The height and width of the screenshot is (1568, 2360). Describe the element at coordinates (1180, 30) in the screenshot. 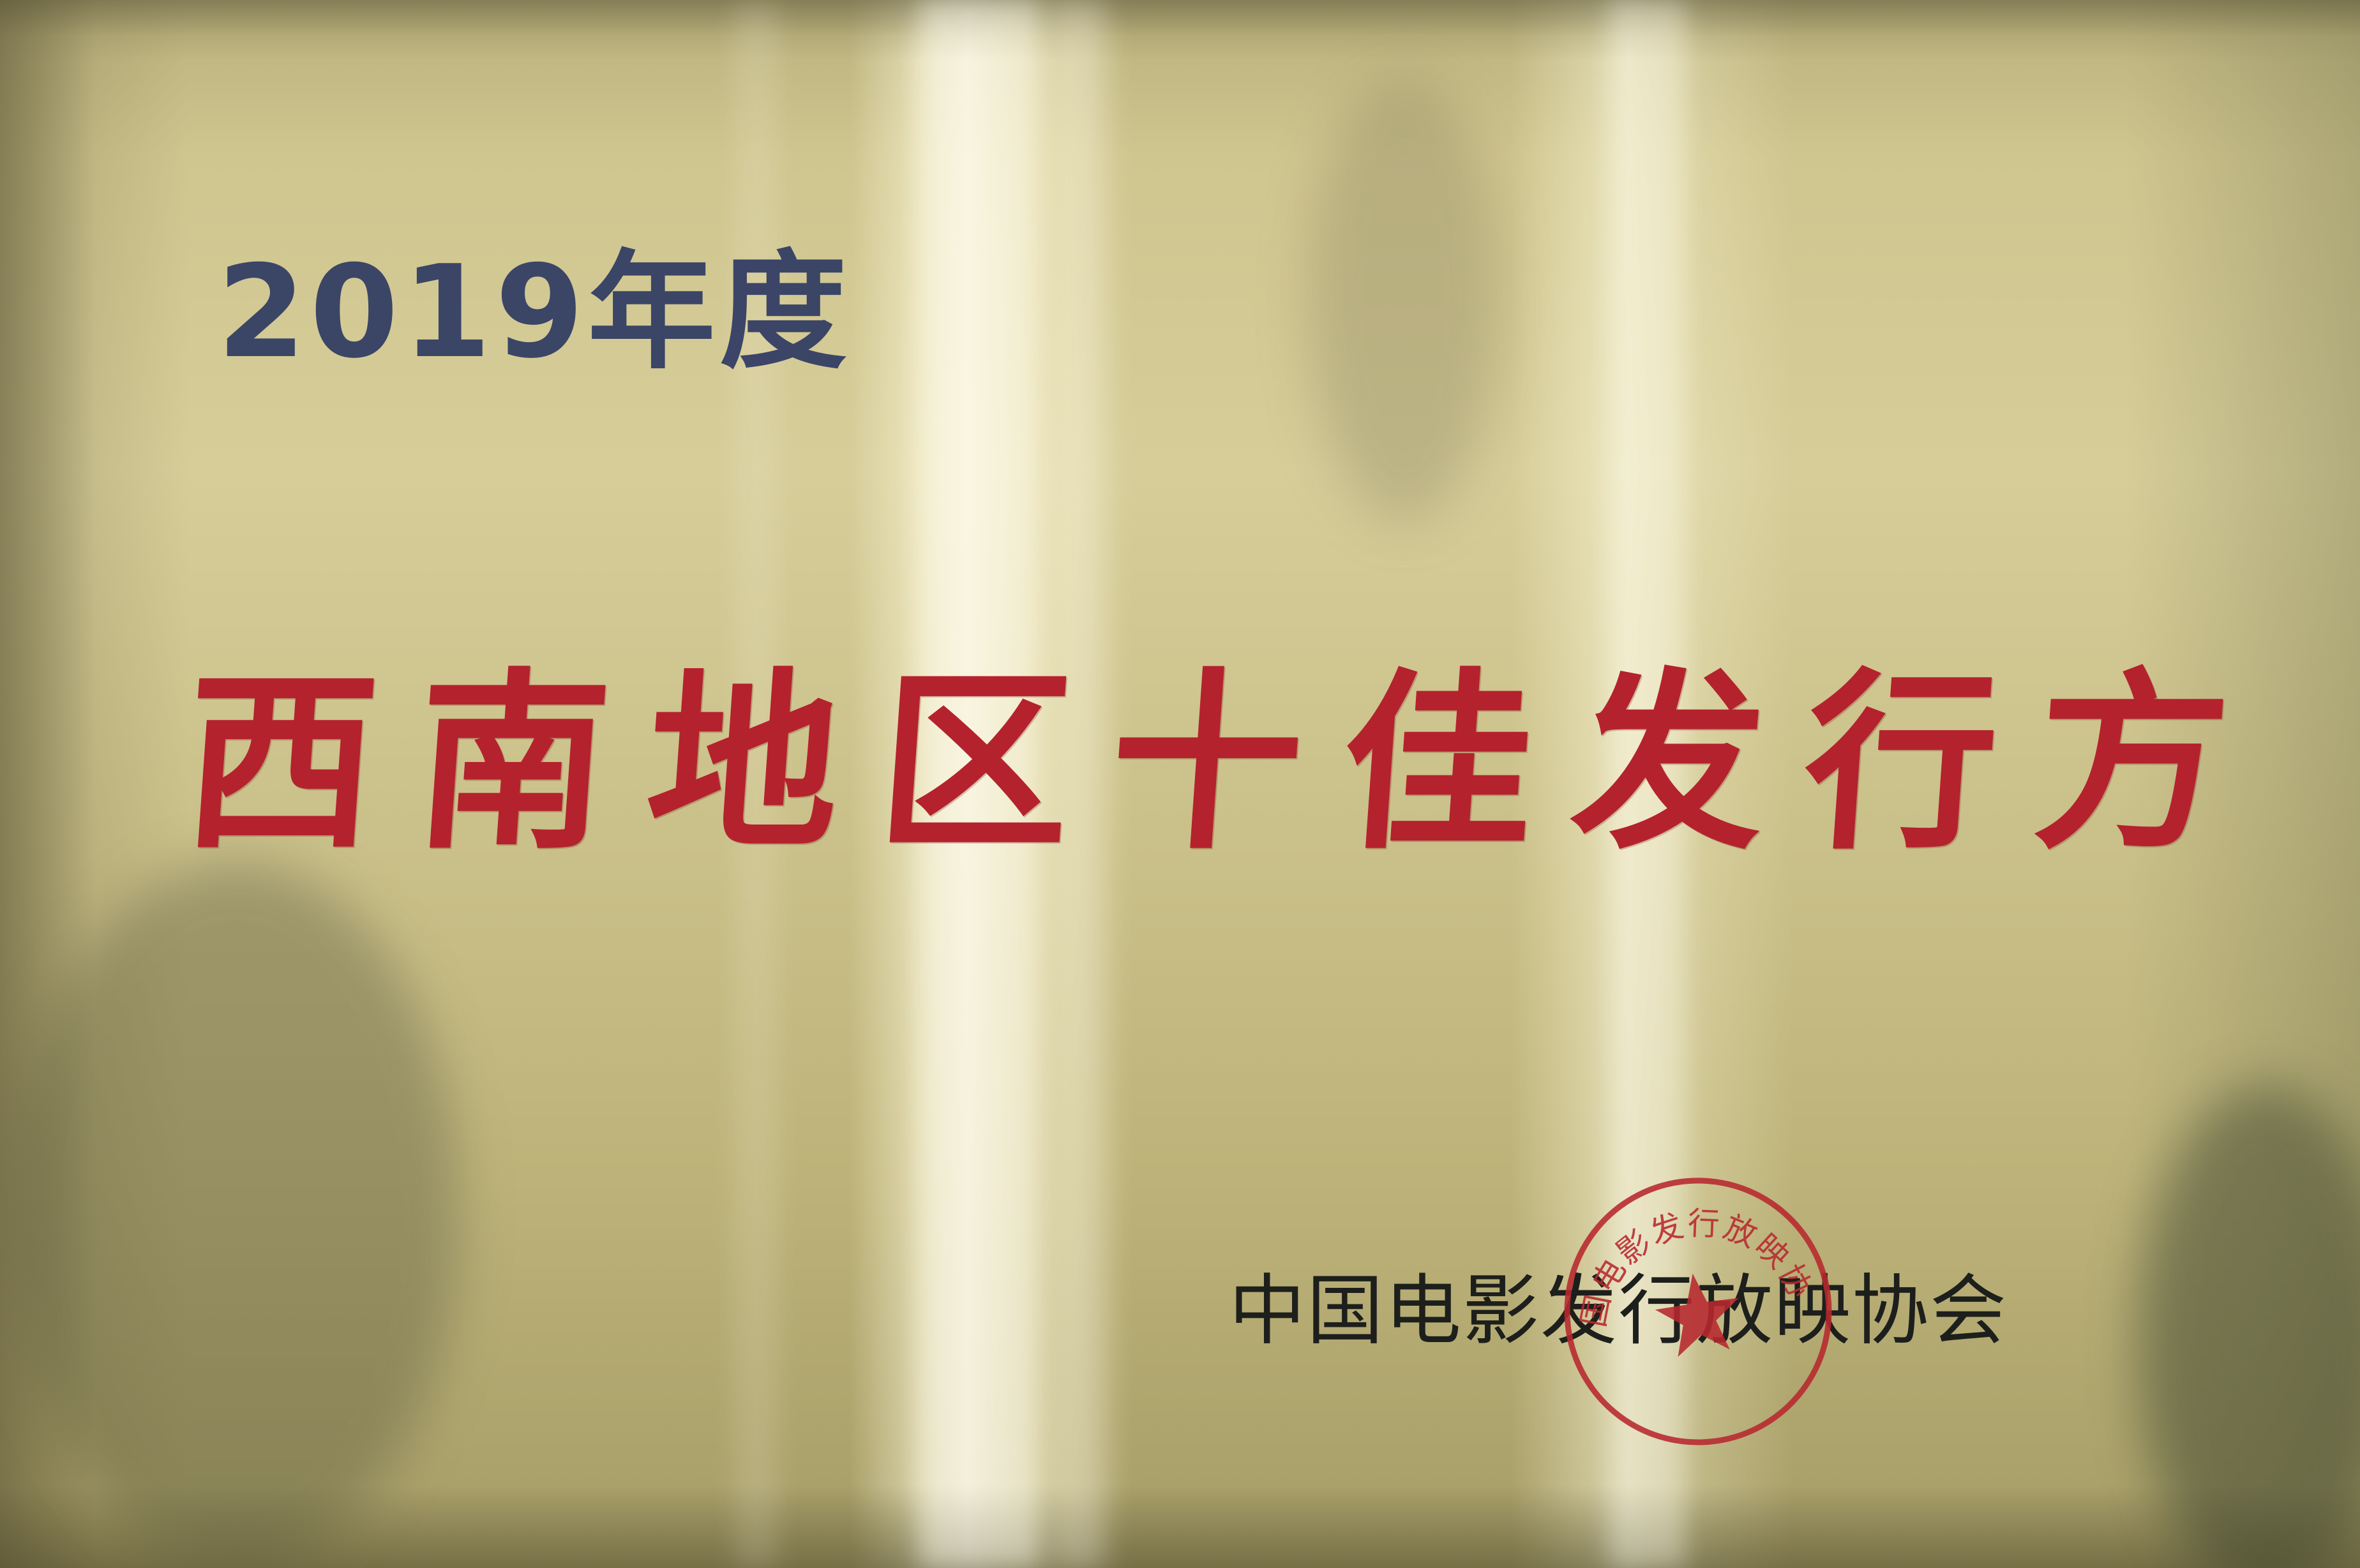

I see `plaque-top-edge` at that location.